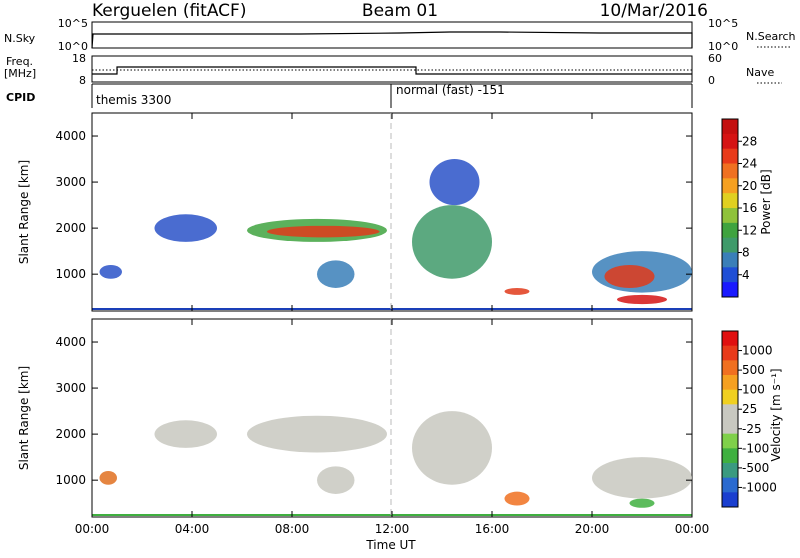 The width and height of the screenshot is (800, 558). What do you see at coordinates (749, 141) in the screenshot?
I see `colorbar-tick-label: 28` at bounding box center [749, 141].